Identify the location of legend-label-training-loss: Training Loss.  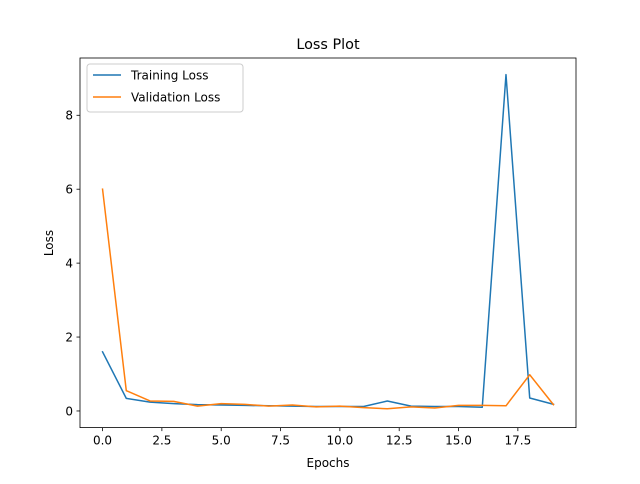
(169, 76).